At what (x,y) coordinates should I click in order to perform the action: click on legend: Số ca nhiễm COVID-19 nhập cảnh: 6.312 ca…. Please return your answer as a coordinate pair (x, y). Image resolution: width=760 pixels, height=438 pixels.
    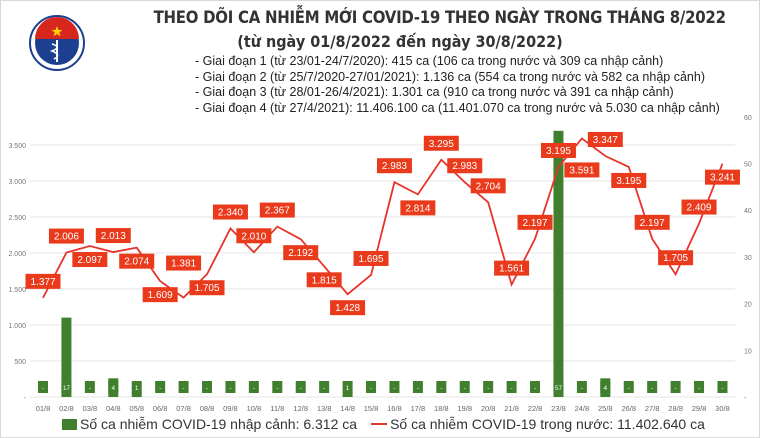
    Looking at the image, I should click on (383, 424).